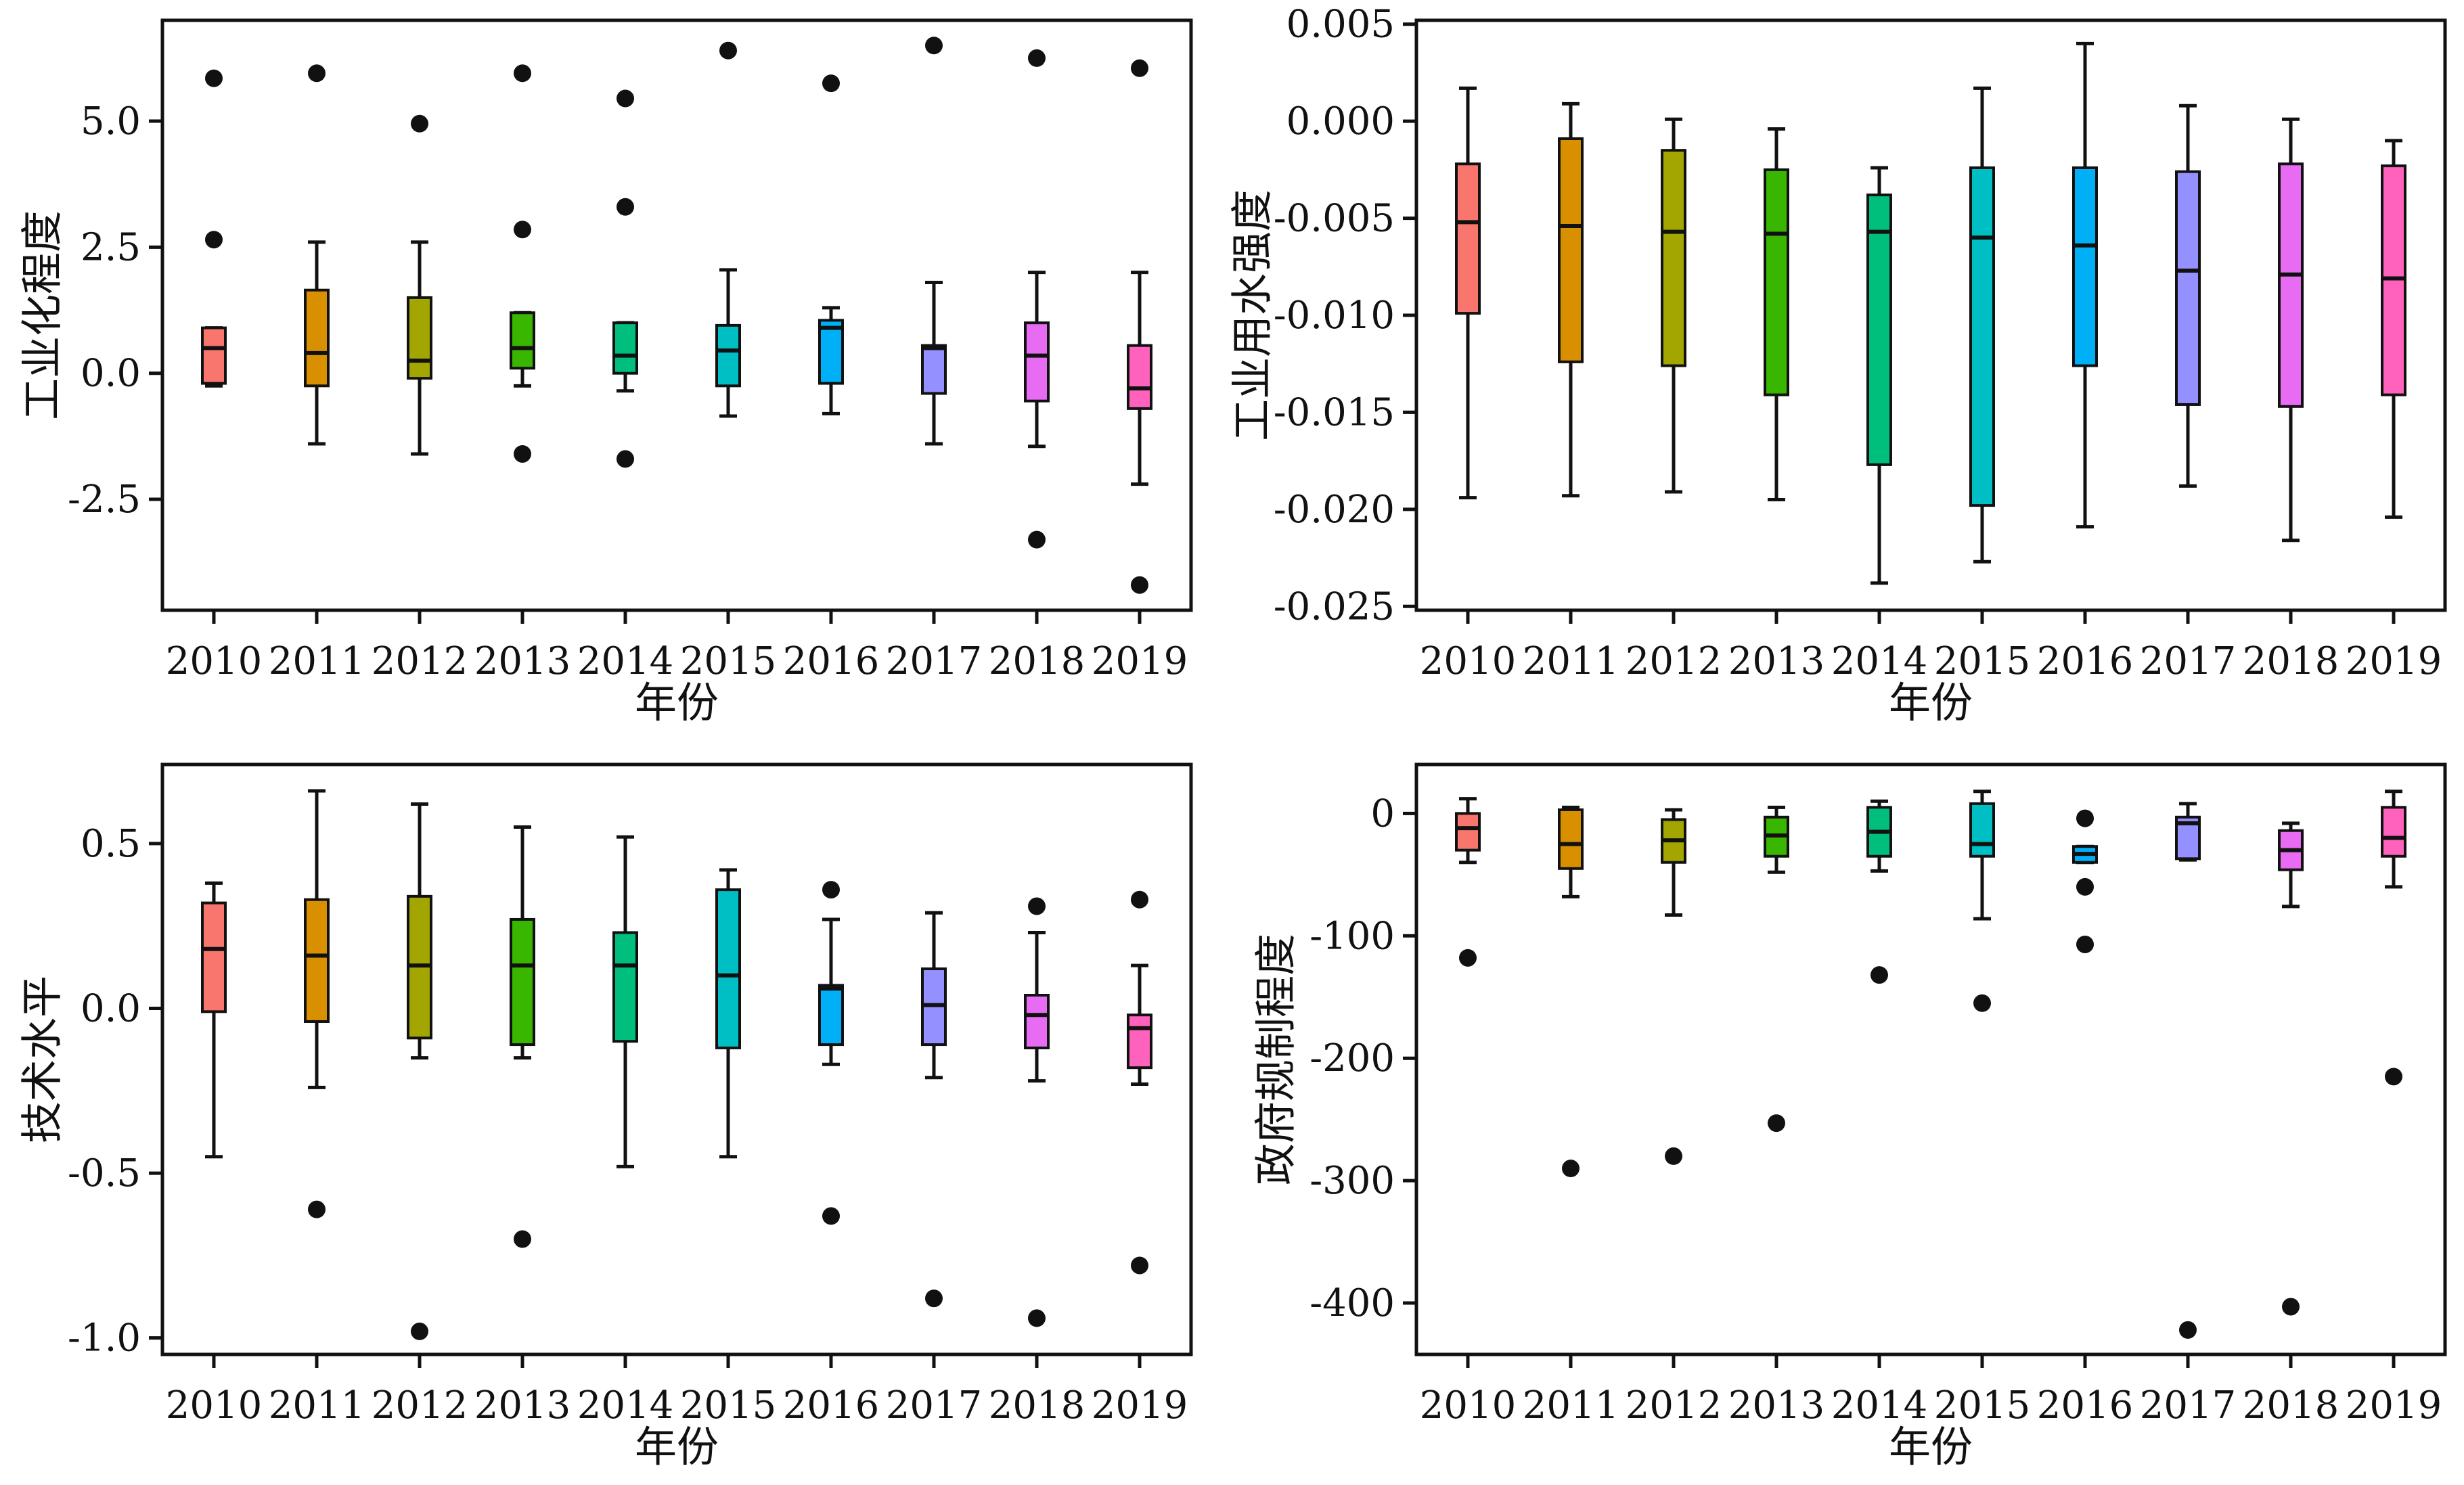  I want to click on y-tick-label: -400, so click(1352, 1303).